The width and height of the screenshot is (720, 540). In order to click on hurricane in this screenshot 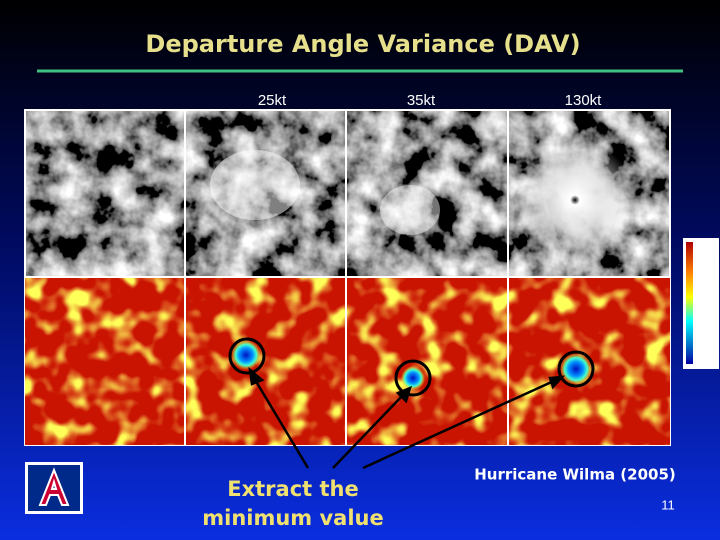, I will do `click(575, 200)`.